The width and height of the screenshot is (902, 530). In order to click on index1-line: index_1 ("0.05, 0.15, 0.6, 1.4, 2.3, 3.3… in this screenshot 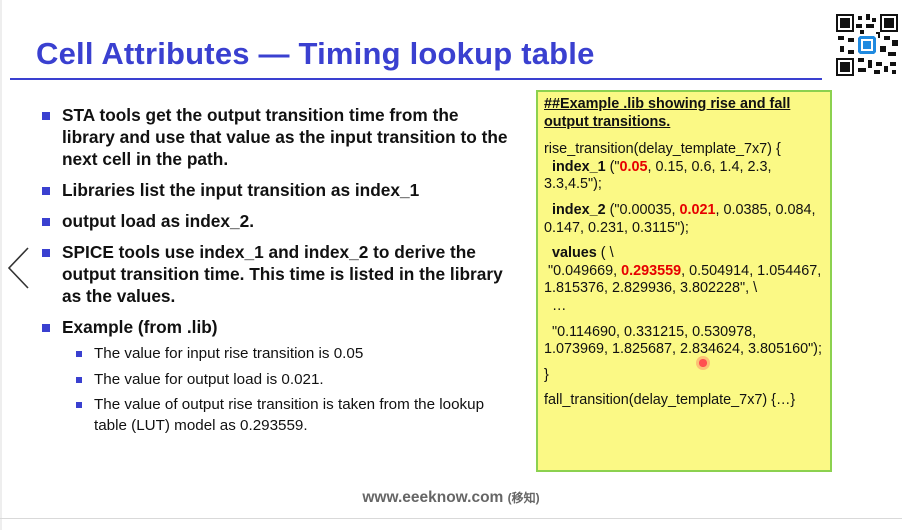, I will do `click(683, 176)`.